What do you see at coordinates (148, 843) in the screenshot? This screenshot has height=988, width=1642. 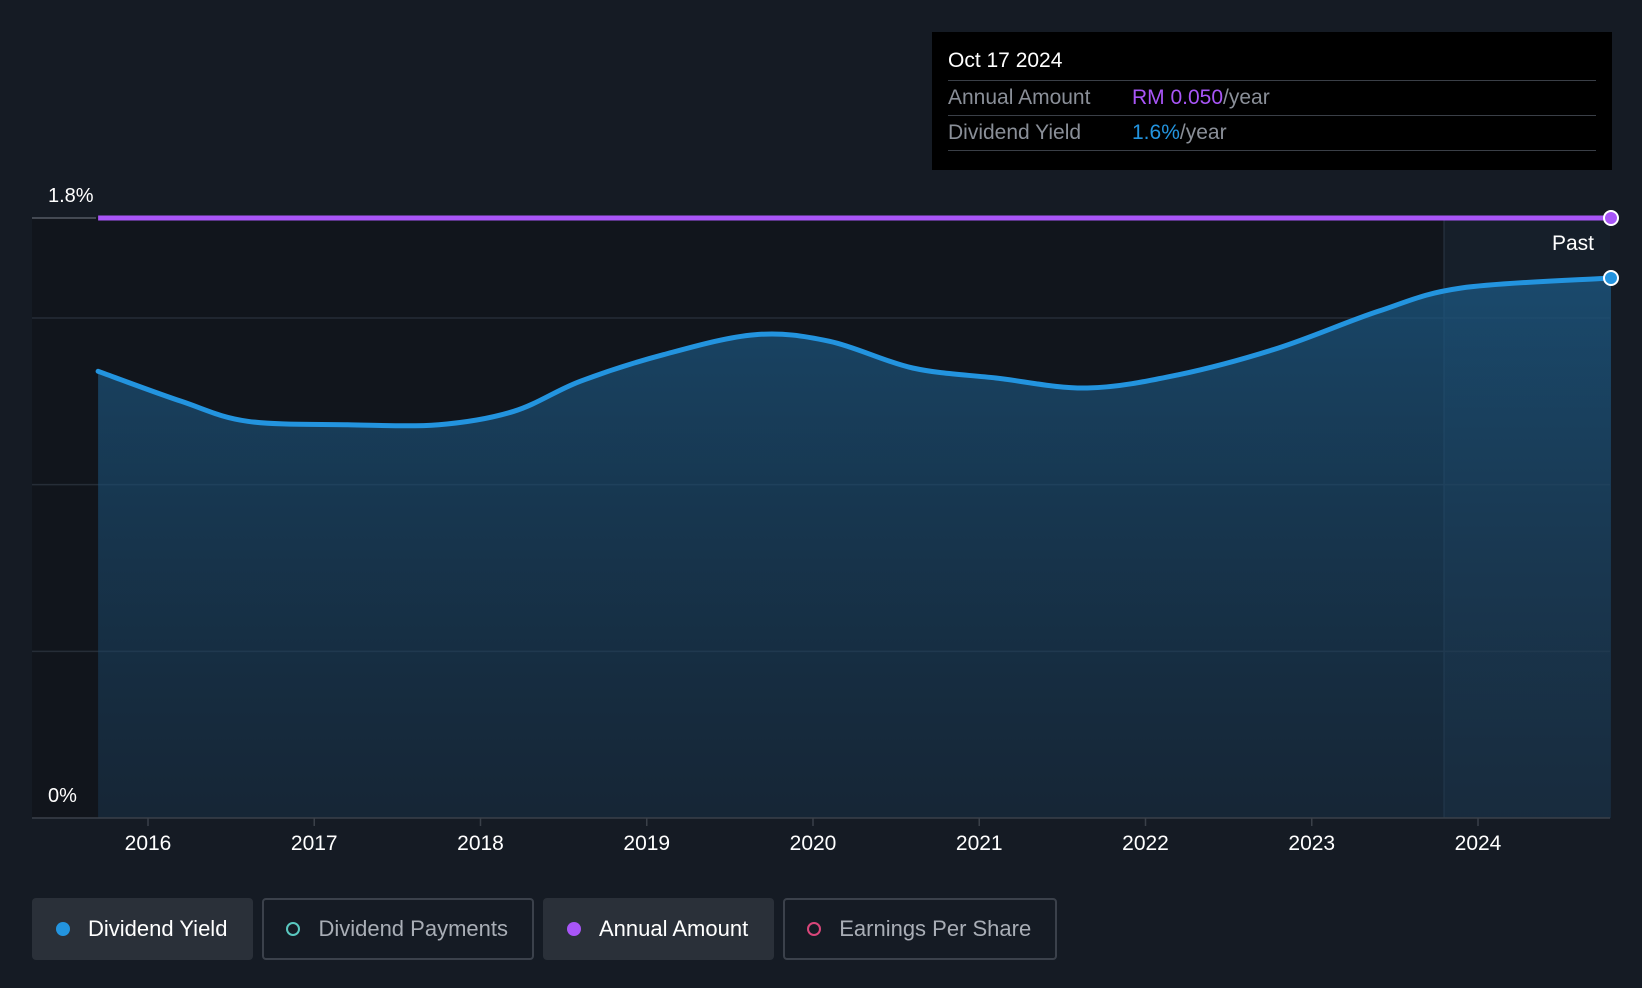 I see `x-tick-label: 2016` at bounding box center [148, 843].